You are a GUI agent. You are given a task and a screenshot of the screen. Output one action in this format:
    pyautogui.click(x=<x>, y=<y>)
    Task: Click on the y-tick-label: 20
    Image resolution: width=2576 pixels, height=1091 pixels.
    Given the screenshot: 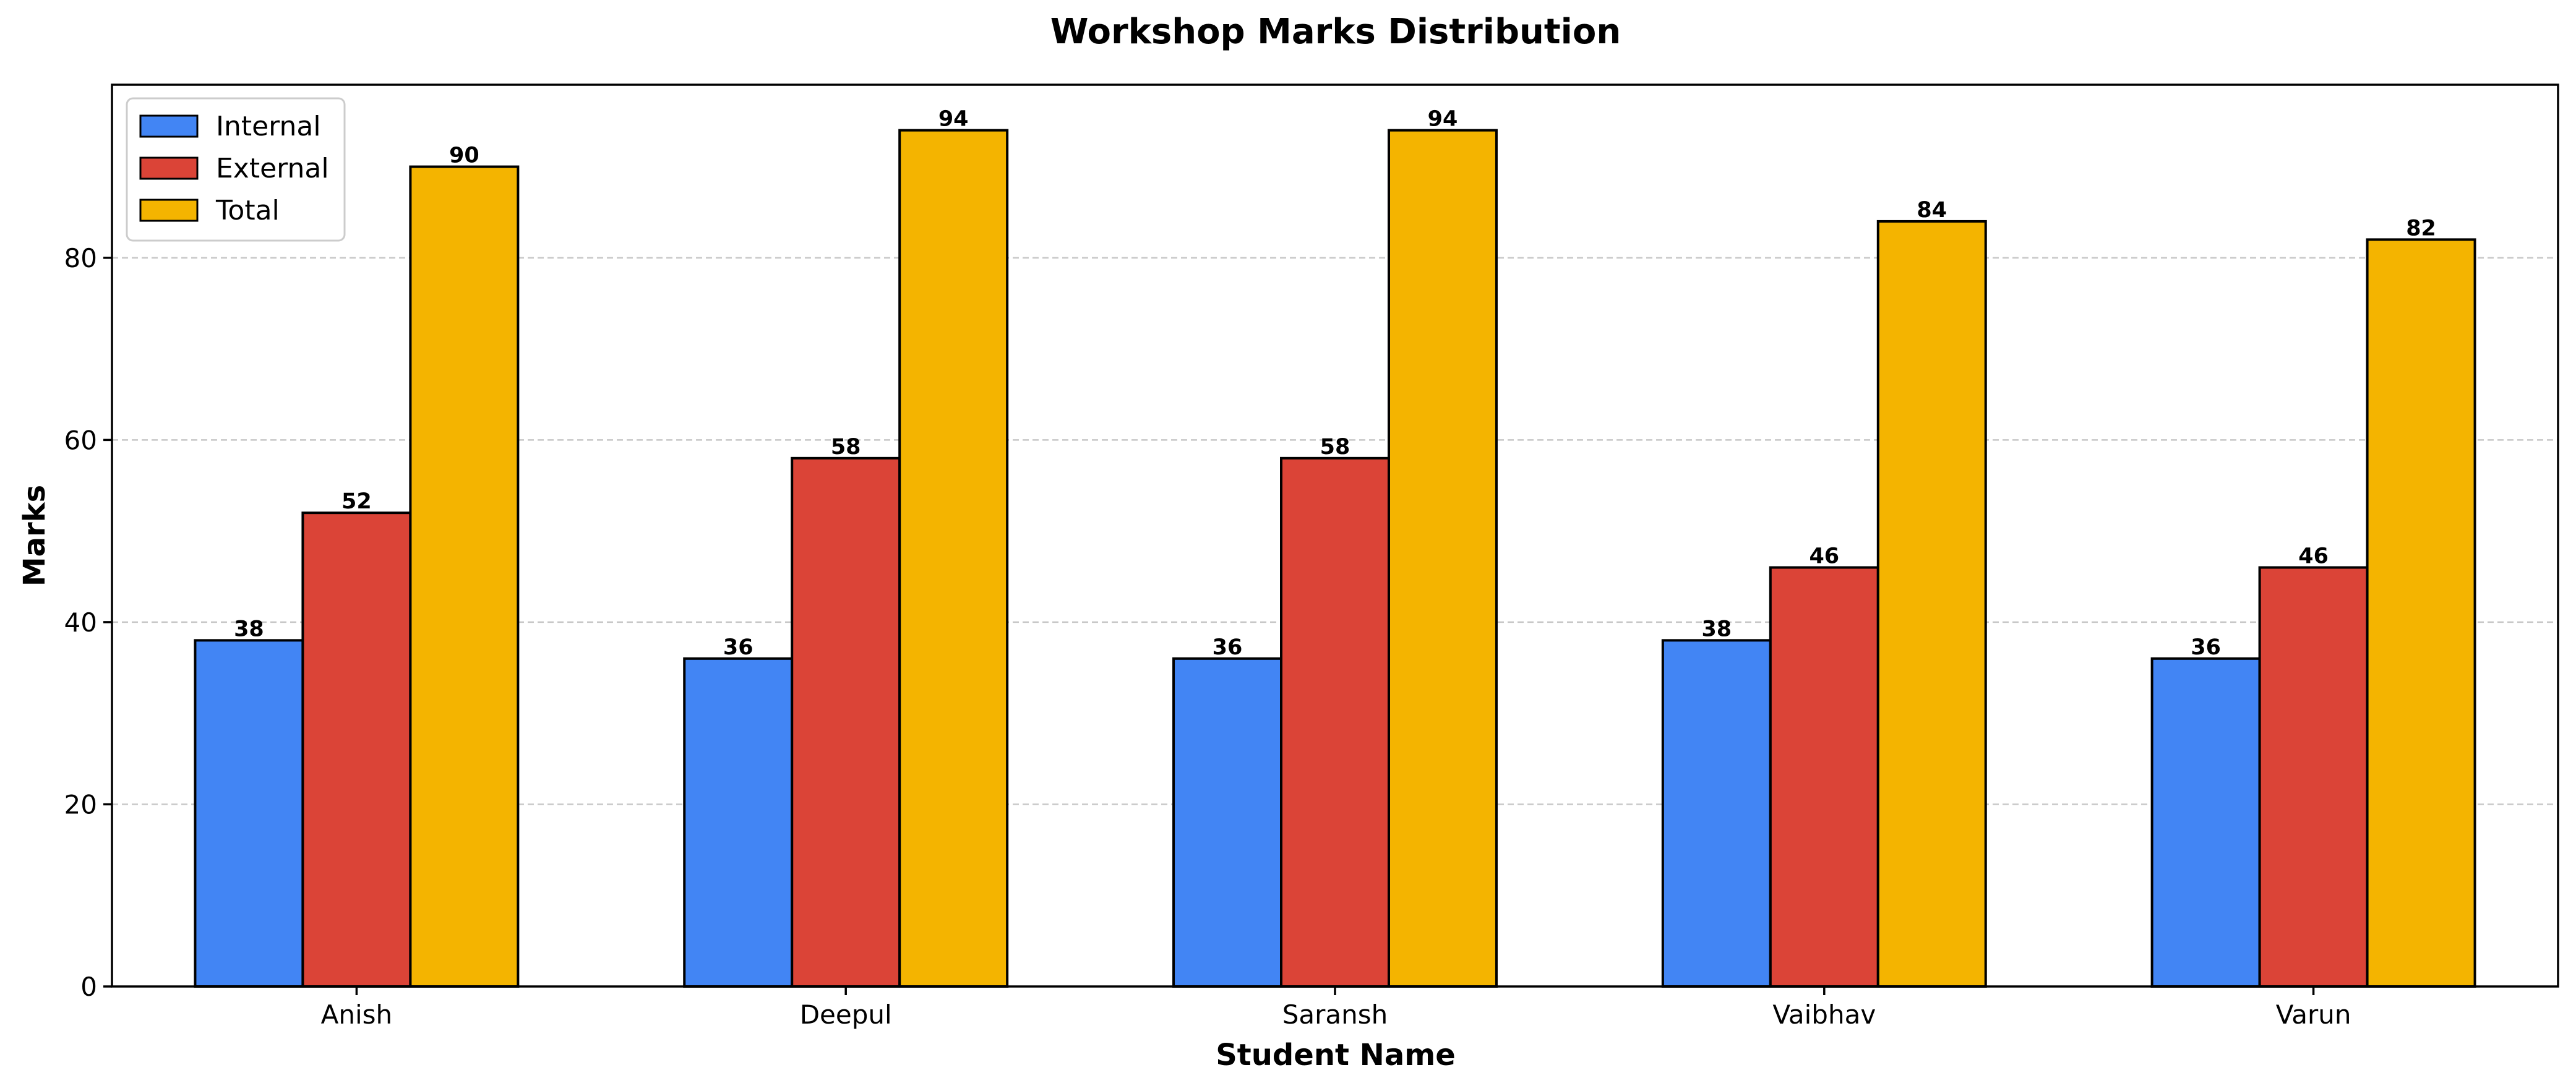 What is the action you would take?
    pyautogui.click(x=80, y=804)
    